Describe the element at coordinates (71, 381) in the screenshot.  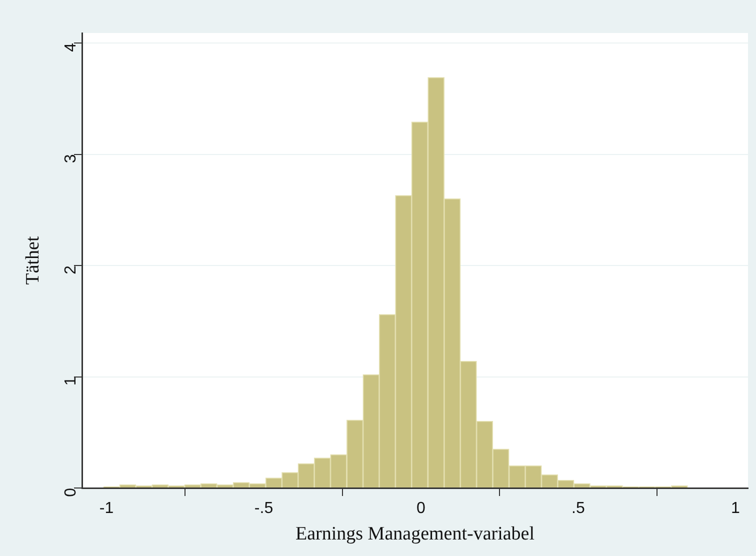
I see `y-tick-label: 1` at that location.